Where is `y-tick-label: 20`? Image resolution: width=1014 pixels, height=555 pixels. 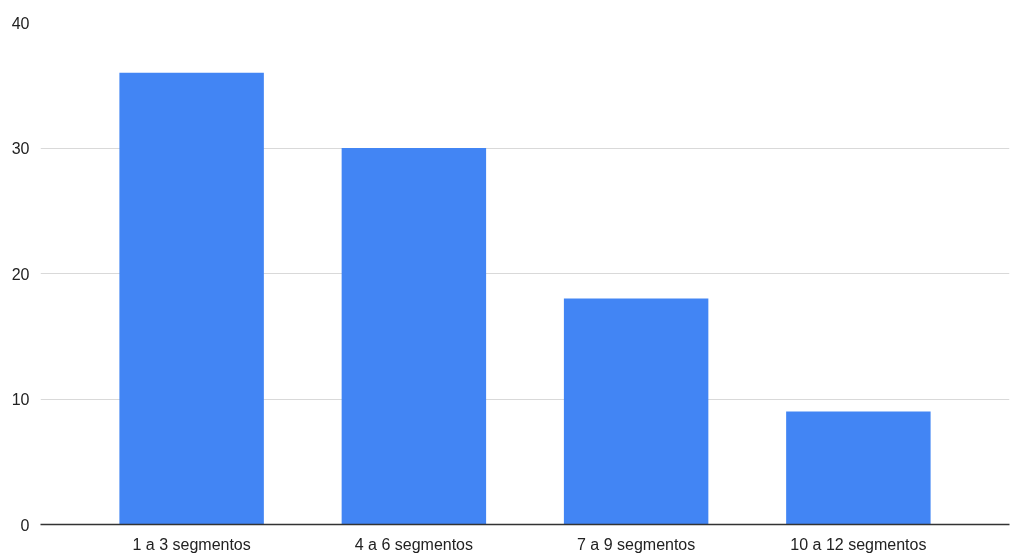
y-tick-label: 20 is located at coordinates (20, 274).